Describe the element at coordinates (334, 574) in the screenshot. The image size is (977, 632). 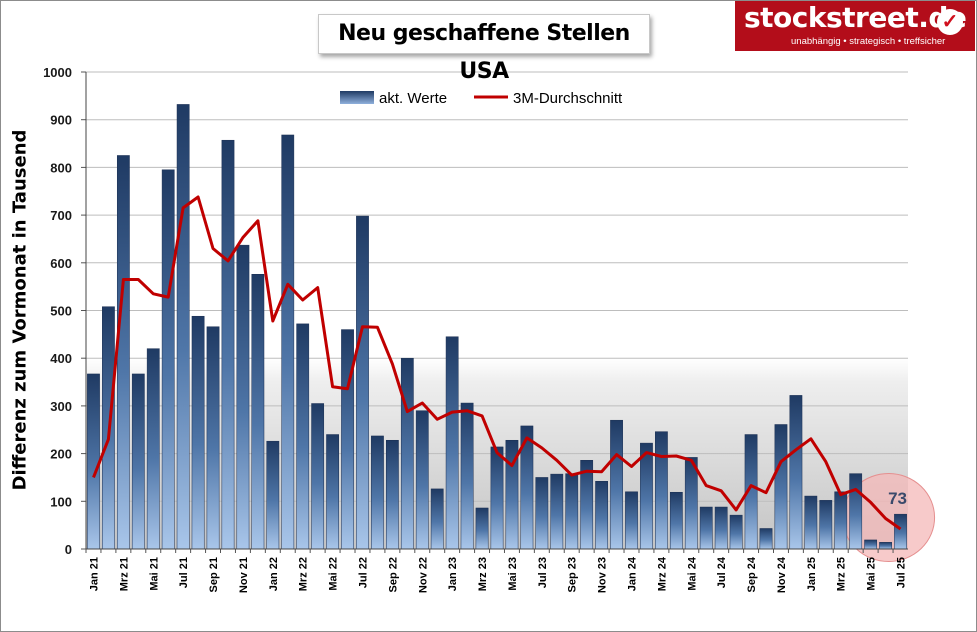
I see `x-tick-label: Mai 22` at that location.